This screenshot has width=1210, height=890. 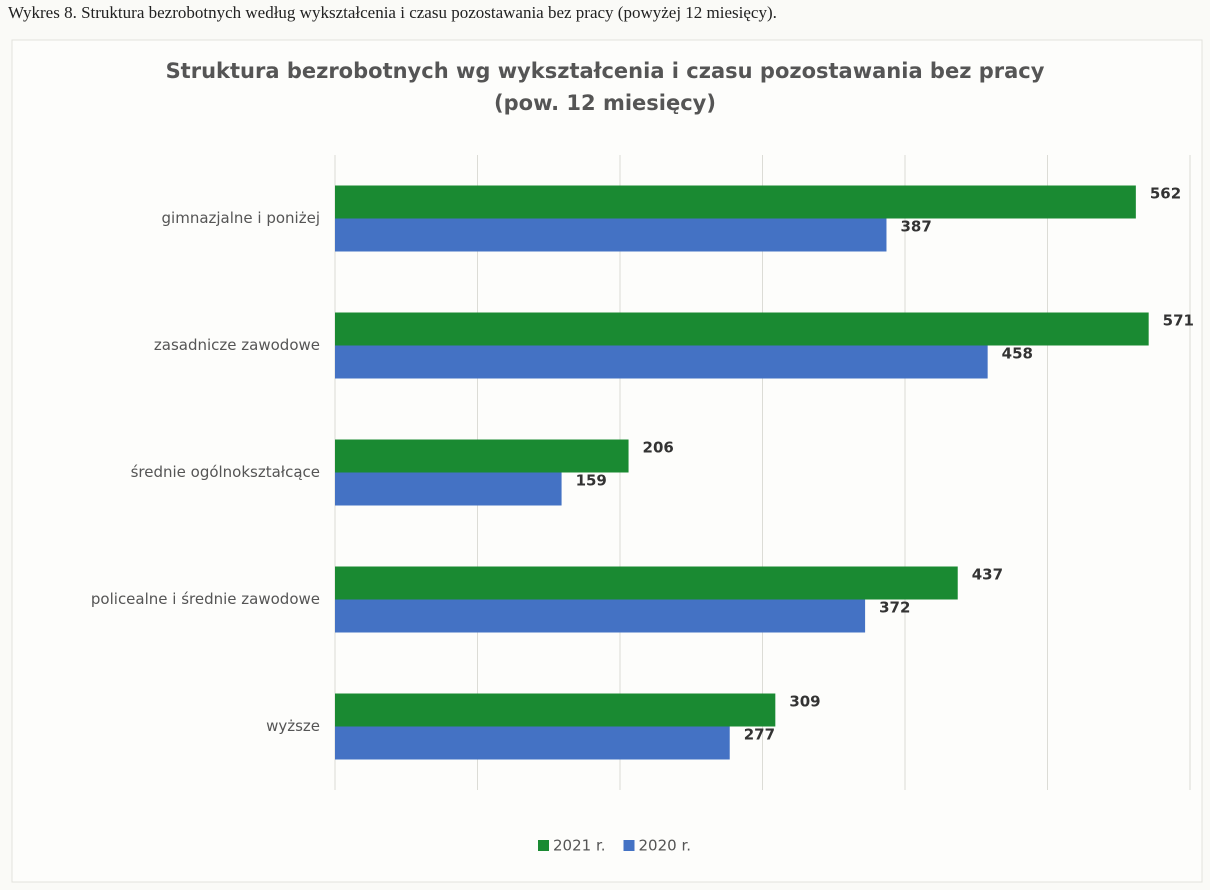 What do you see at coordinates (237, 345) in the screenshot?
I see `y-tick-label: zasadnicze zawodowe` at bounding box center [237, 345].